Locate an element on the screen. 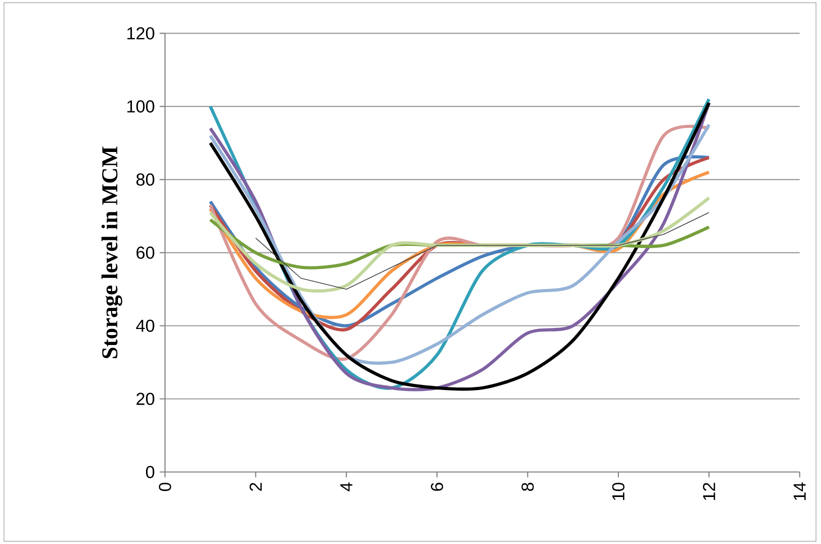 The height and width of the screenshot is (544, 821). x-tick-label: 10 is located at coordinates (618, 491).